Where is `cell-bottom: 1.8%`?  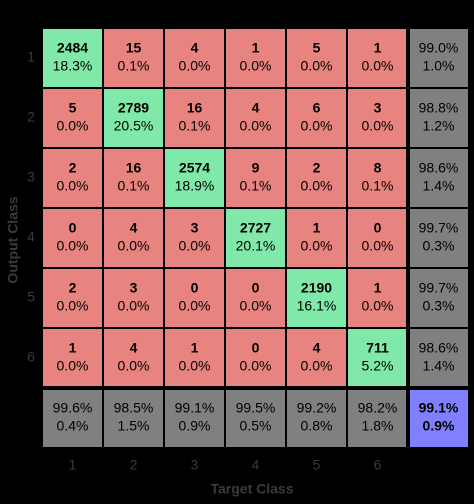 cell-bottom: 1.8% is located at coordinates (378, 426).